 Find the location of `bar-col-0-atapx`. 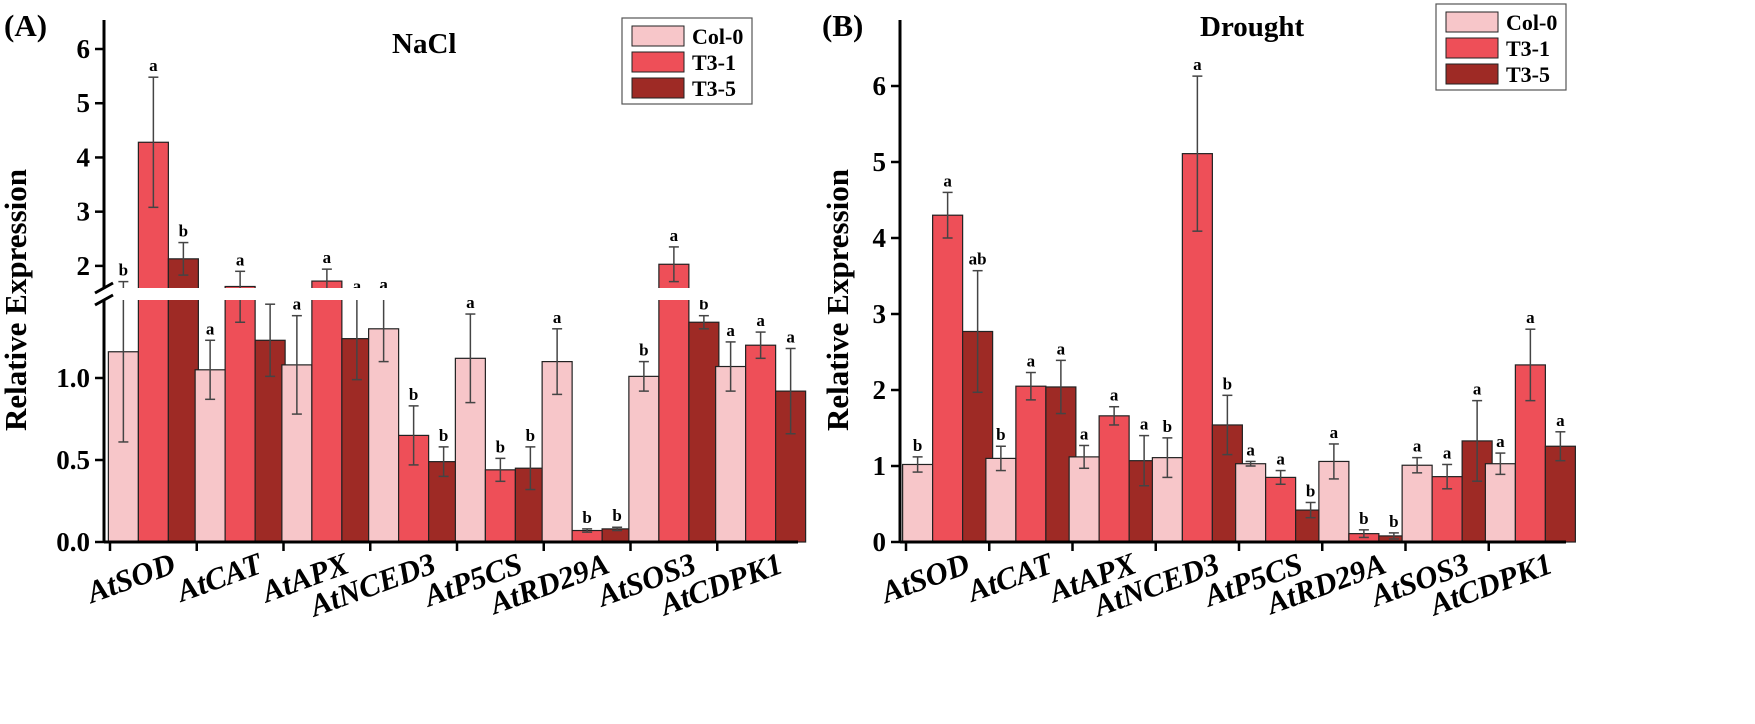

bar-col-0-atapx is located at coordinates (1084, 499).